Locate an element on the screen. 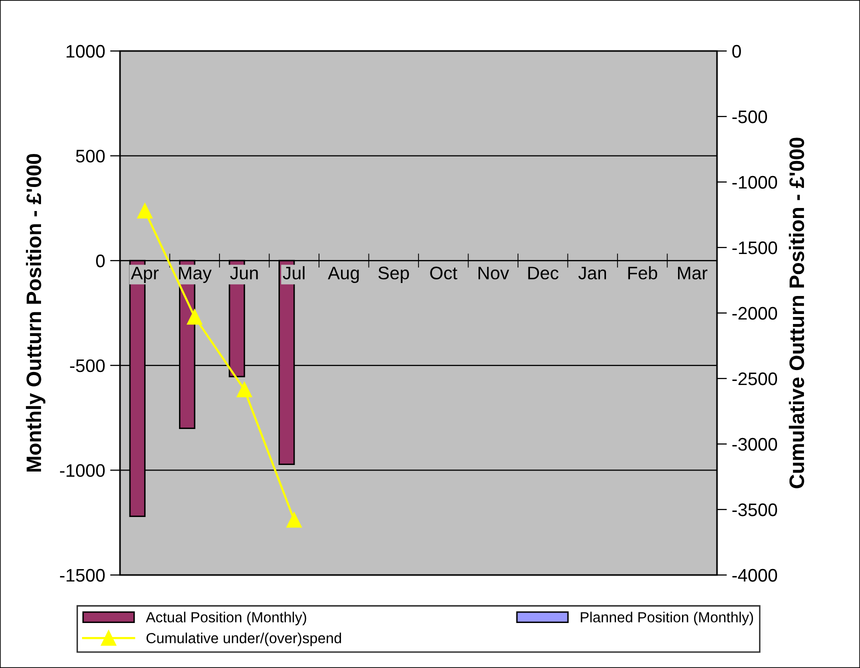 The height and width of the screenshot is (668, 860). y2-tick-label: -4000 is located at coordinates (755, 575).